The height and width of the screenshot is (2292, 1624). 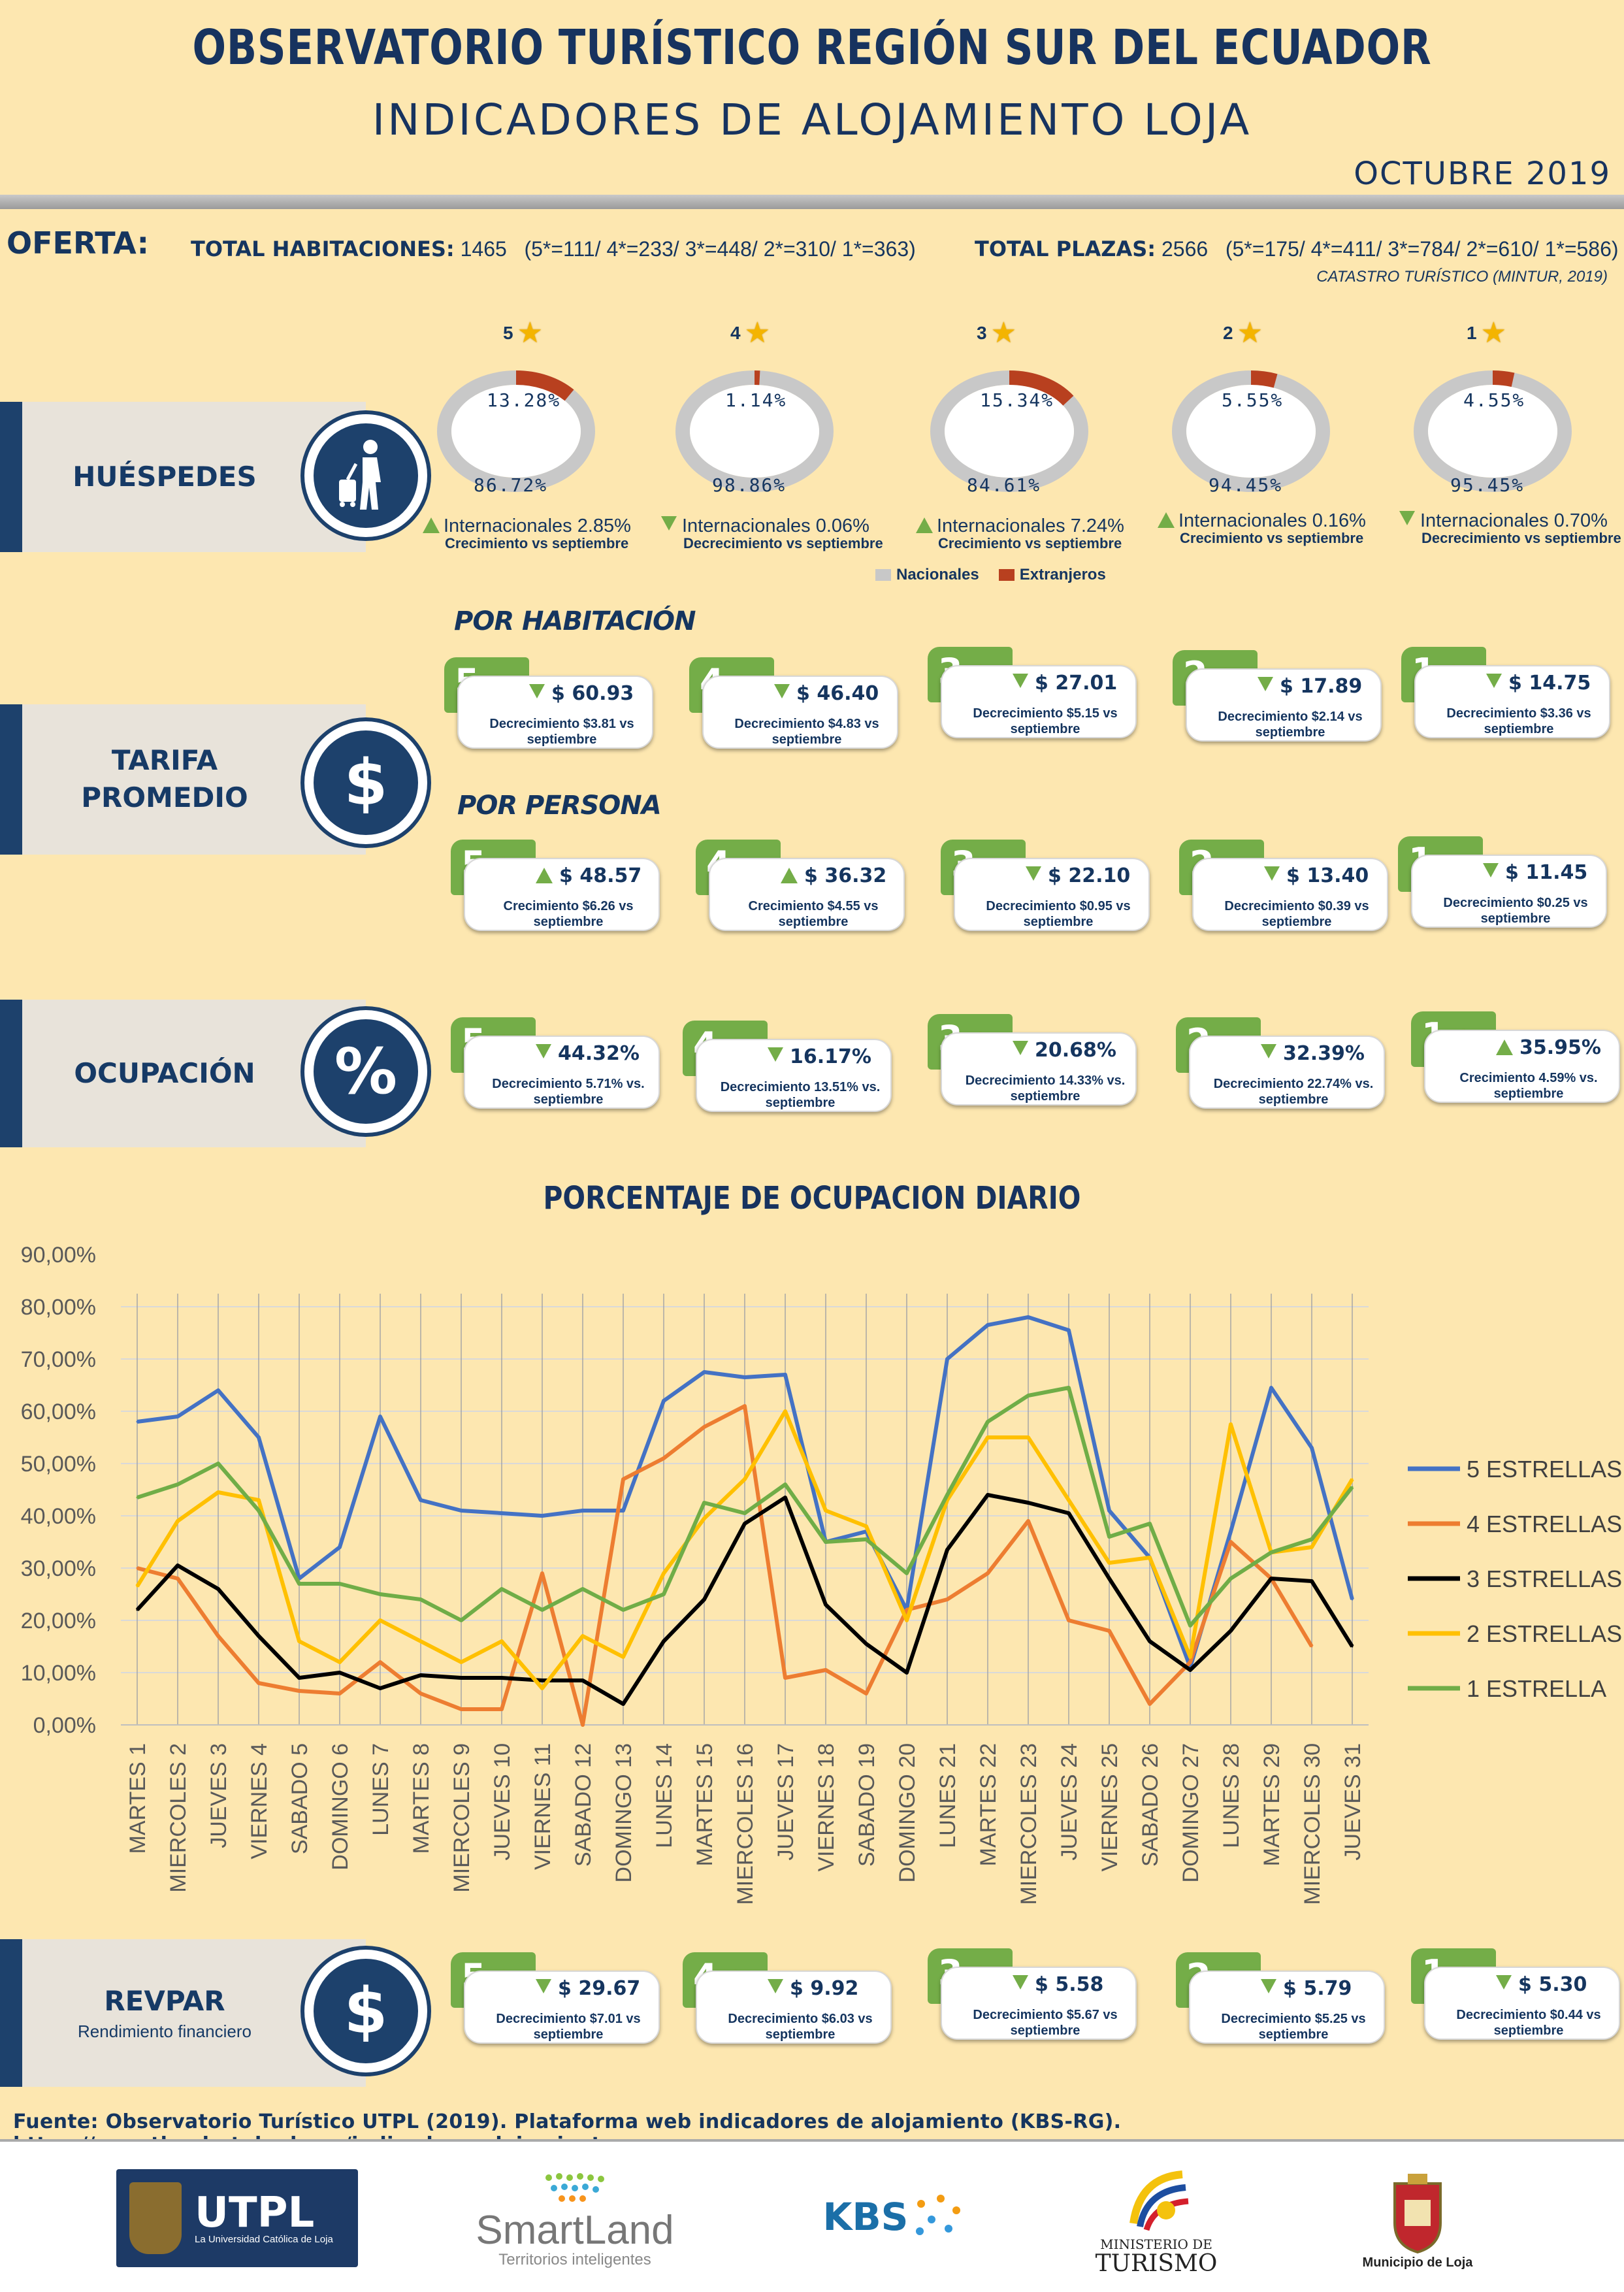 I want to click on utpl-logo: UTPL La Universidad Católica de Loja, so click(x=237, y=2218).